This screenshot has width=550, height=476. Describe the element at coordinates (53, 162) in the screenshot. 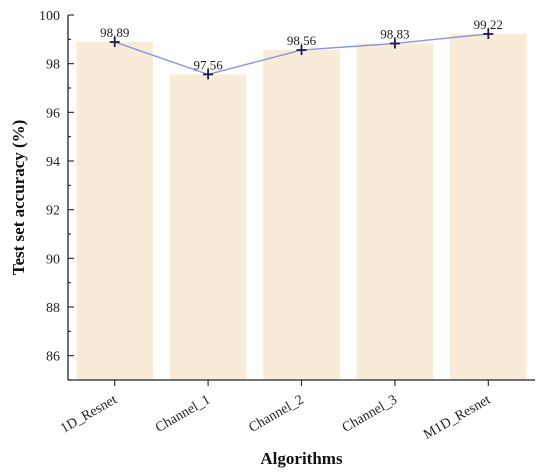

I see `y-tick-label: 94` at that location.